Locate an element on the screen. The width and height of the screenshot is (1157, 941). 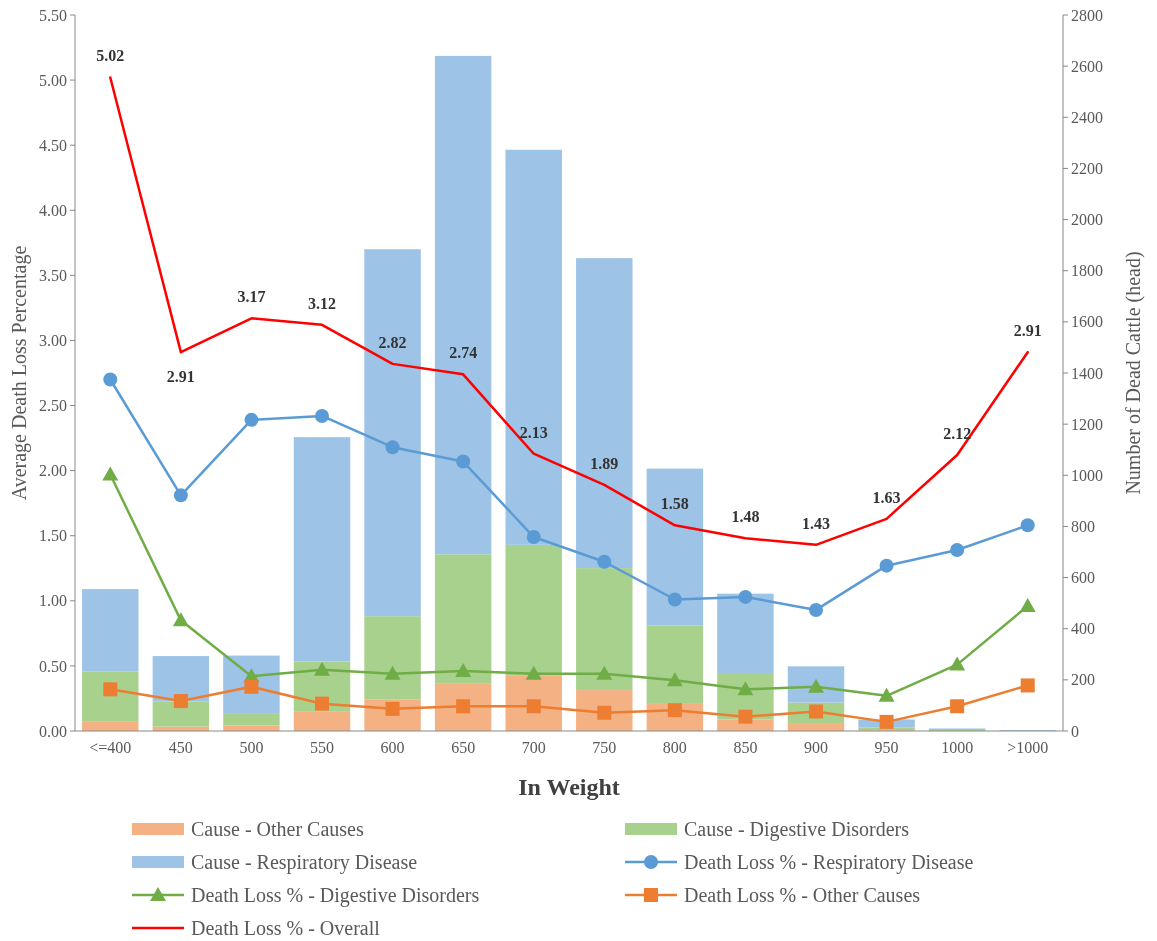
x-tick-label: 850 is located at coordinates (745, 747).